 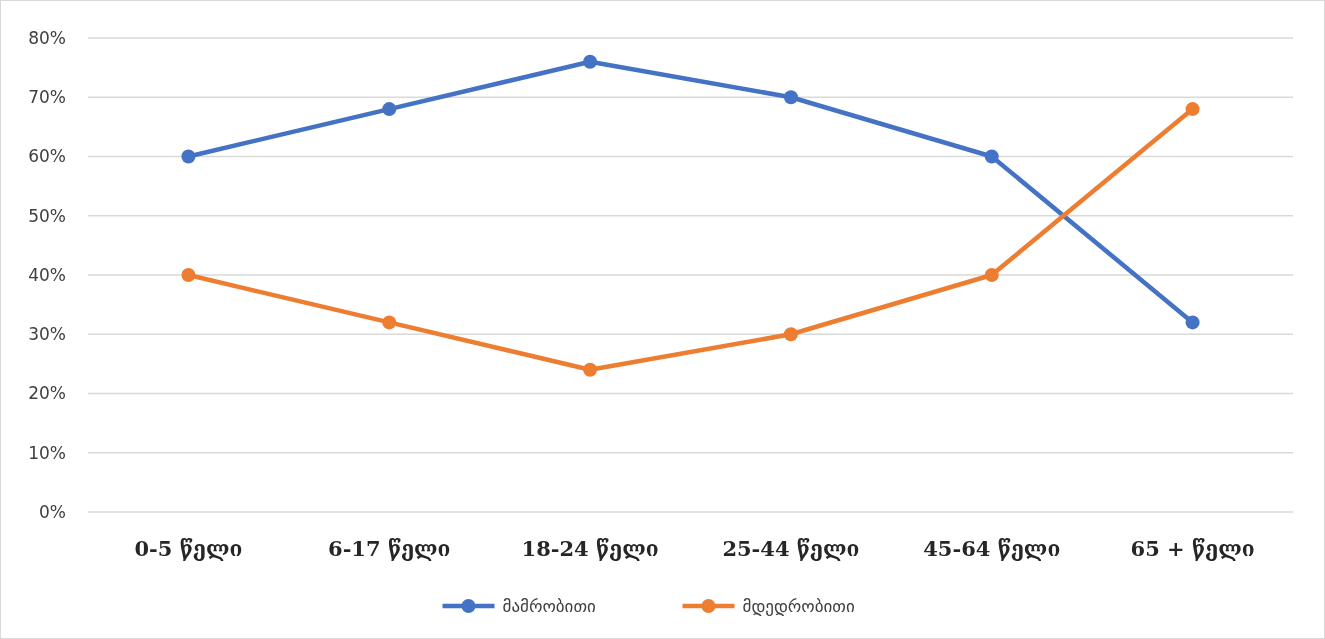 What do you see at coordinates (549, 605) in the screenshot?
I see `legend-label: მამრობითი` at bounding box center [549, 605].